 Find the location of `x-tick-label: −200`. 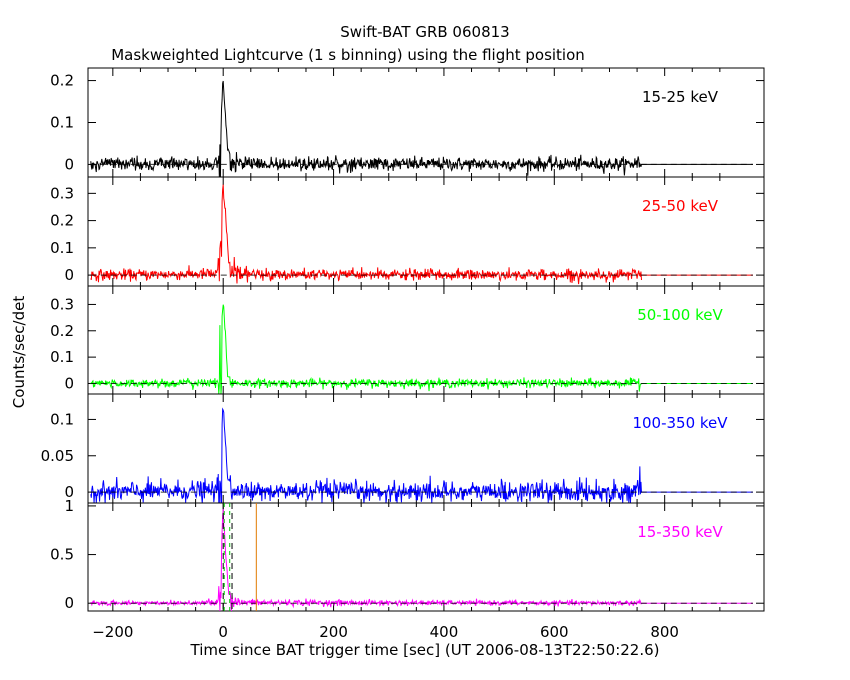

x-tick-label: −200 is located at coordinates (112, 632).